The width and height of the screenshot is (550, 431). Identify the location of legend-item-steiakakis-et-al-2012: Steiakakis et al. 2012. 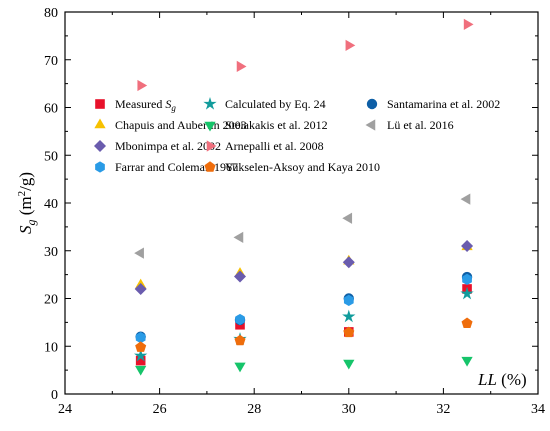
(266, 125).